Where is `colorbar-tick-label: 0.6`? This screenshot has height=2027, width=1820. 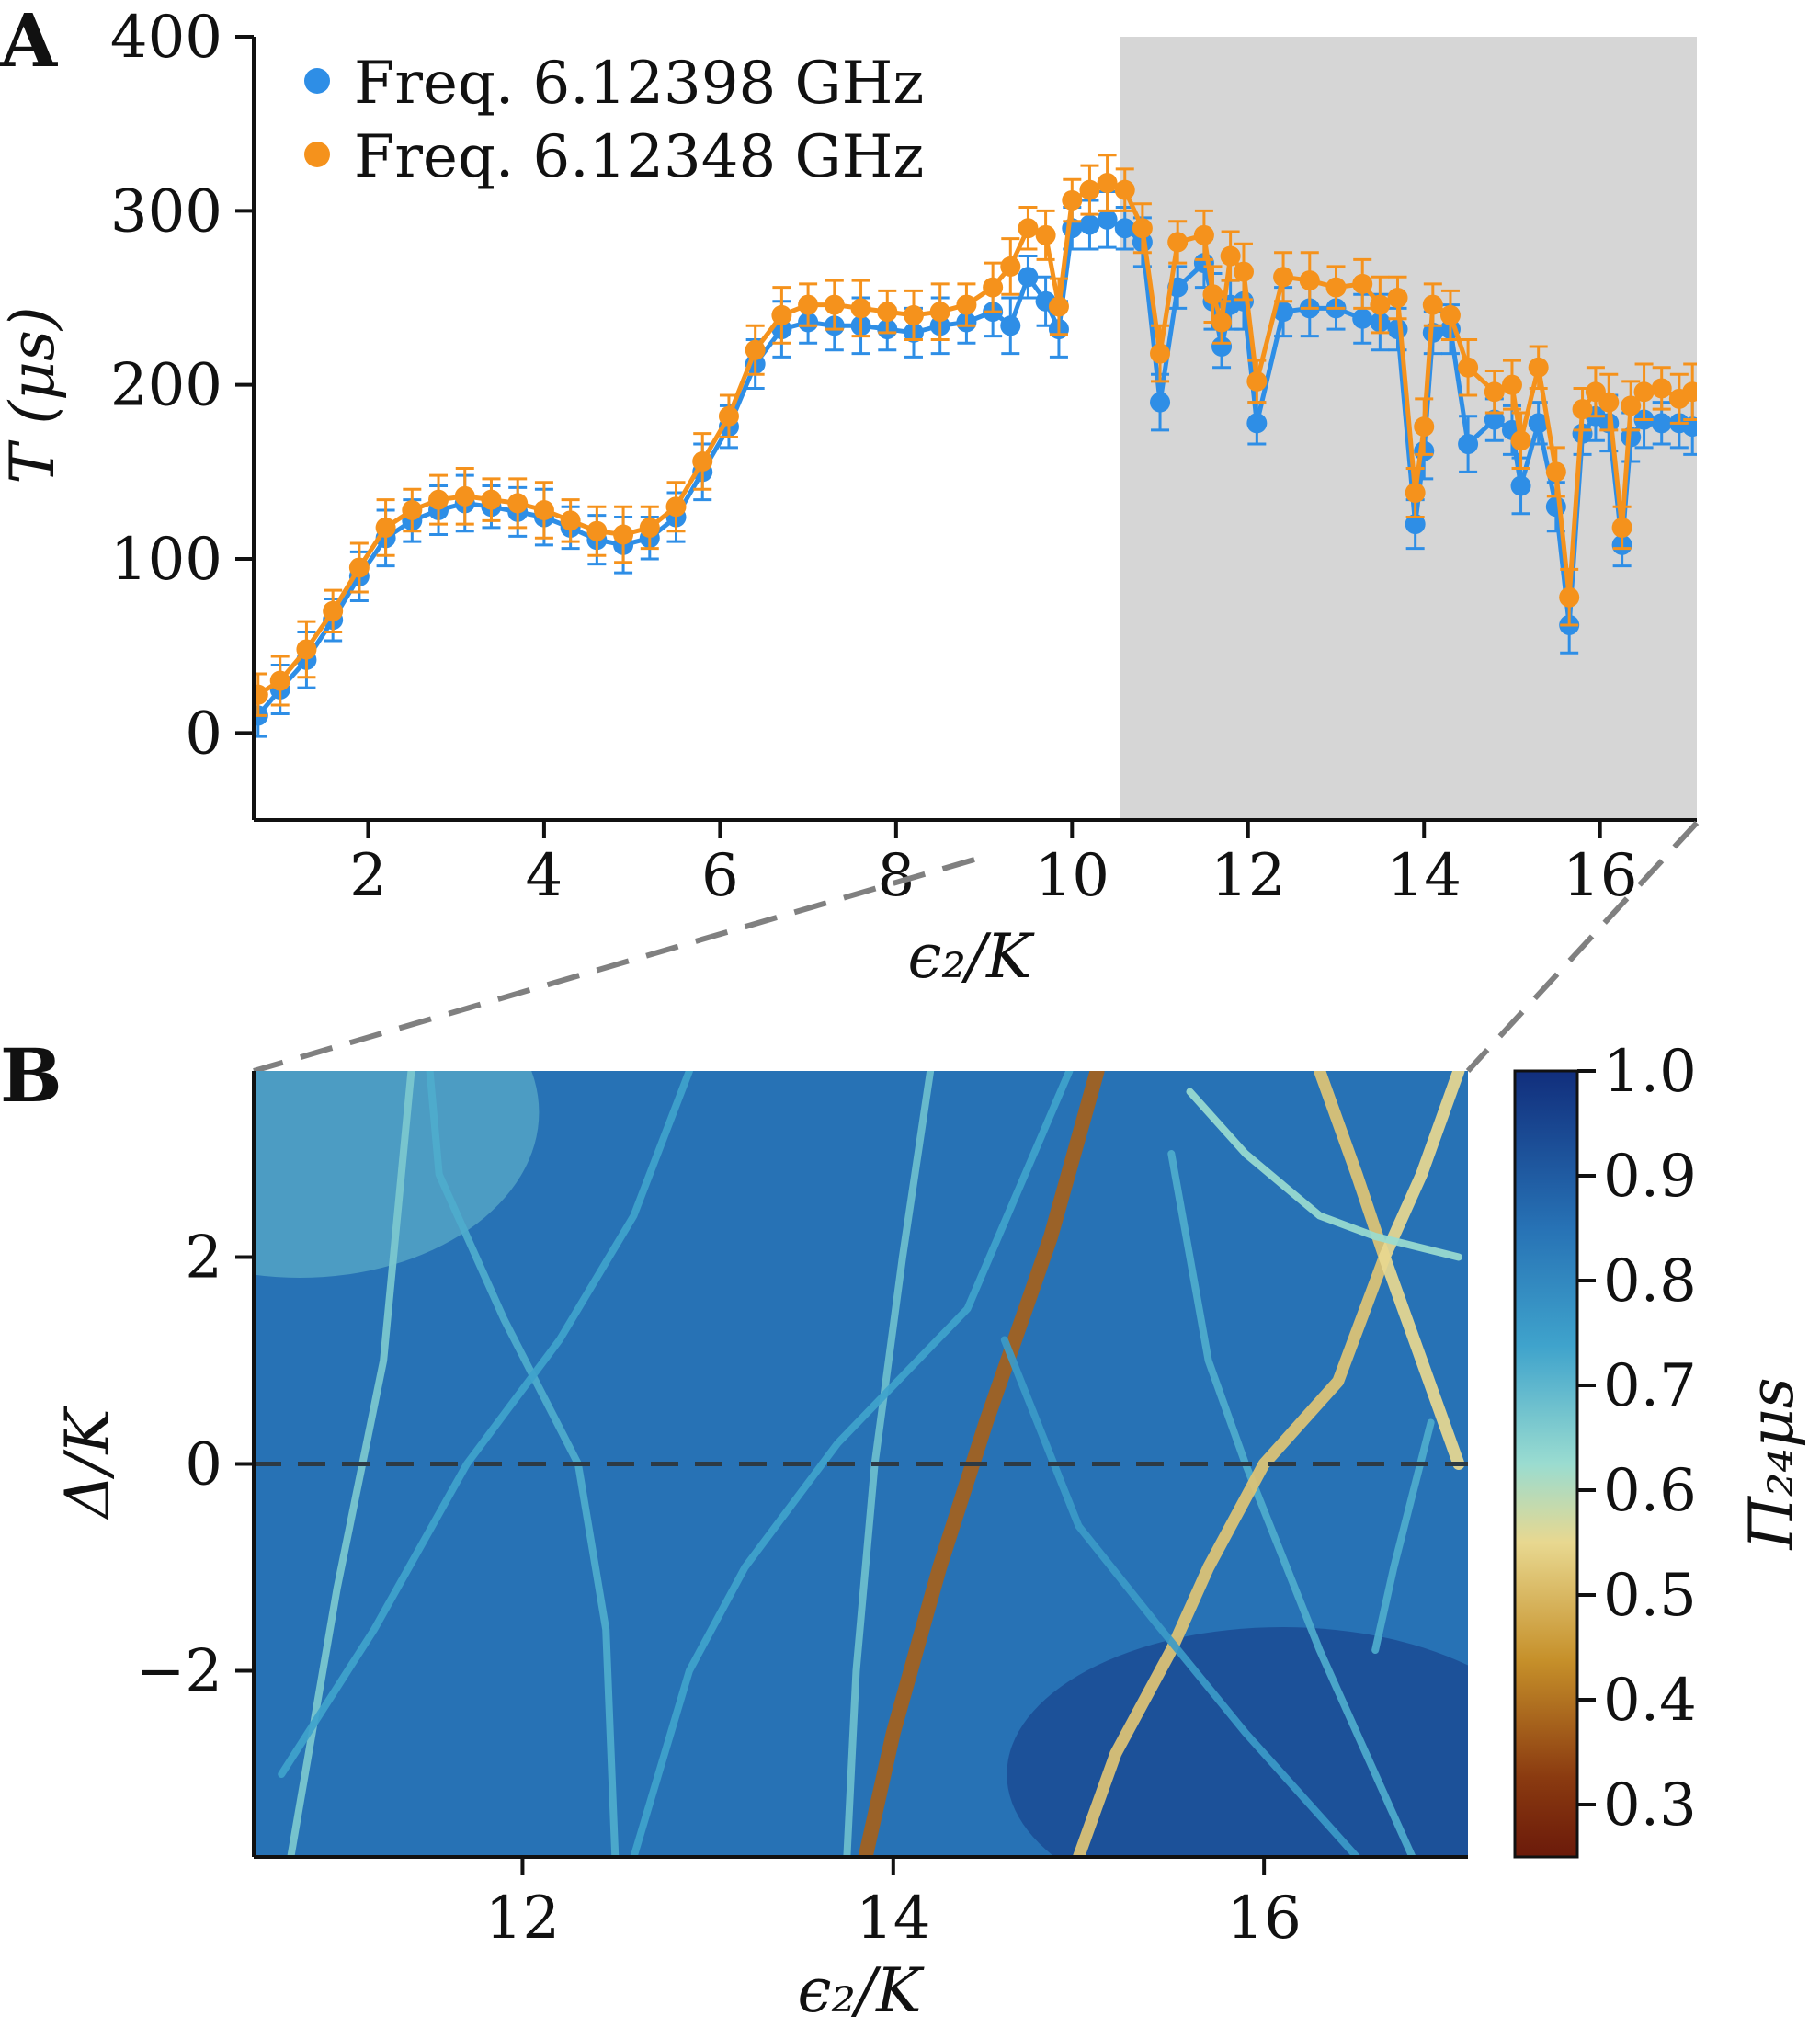 colorbar-tick-label: 0.6 is located at coordinates (1650, 1491).